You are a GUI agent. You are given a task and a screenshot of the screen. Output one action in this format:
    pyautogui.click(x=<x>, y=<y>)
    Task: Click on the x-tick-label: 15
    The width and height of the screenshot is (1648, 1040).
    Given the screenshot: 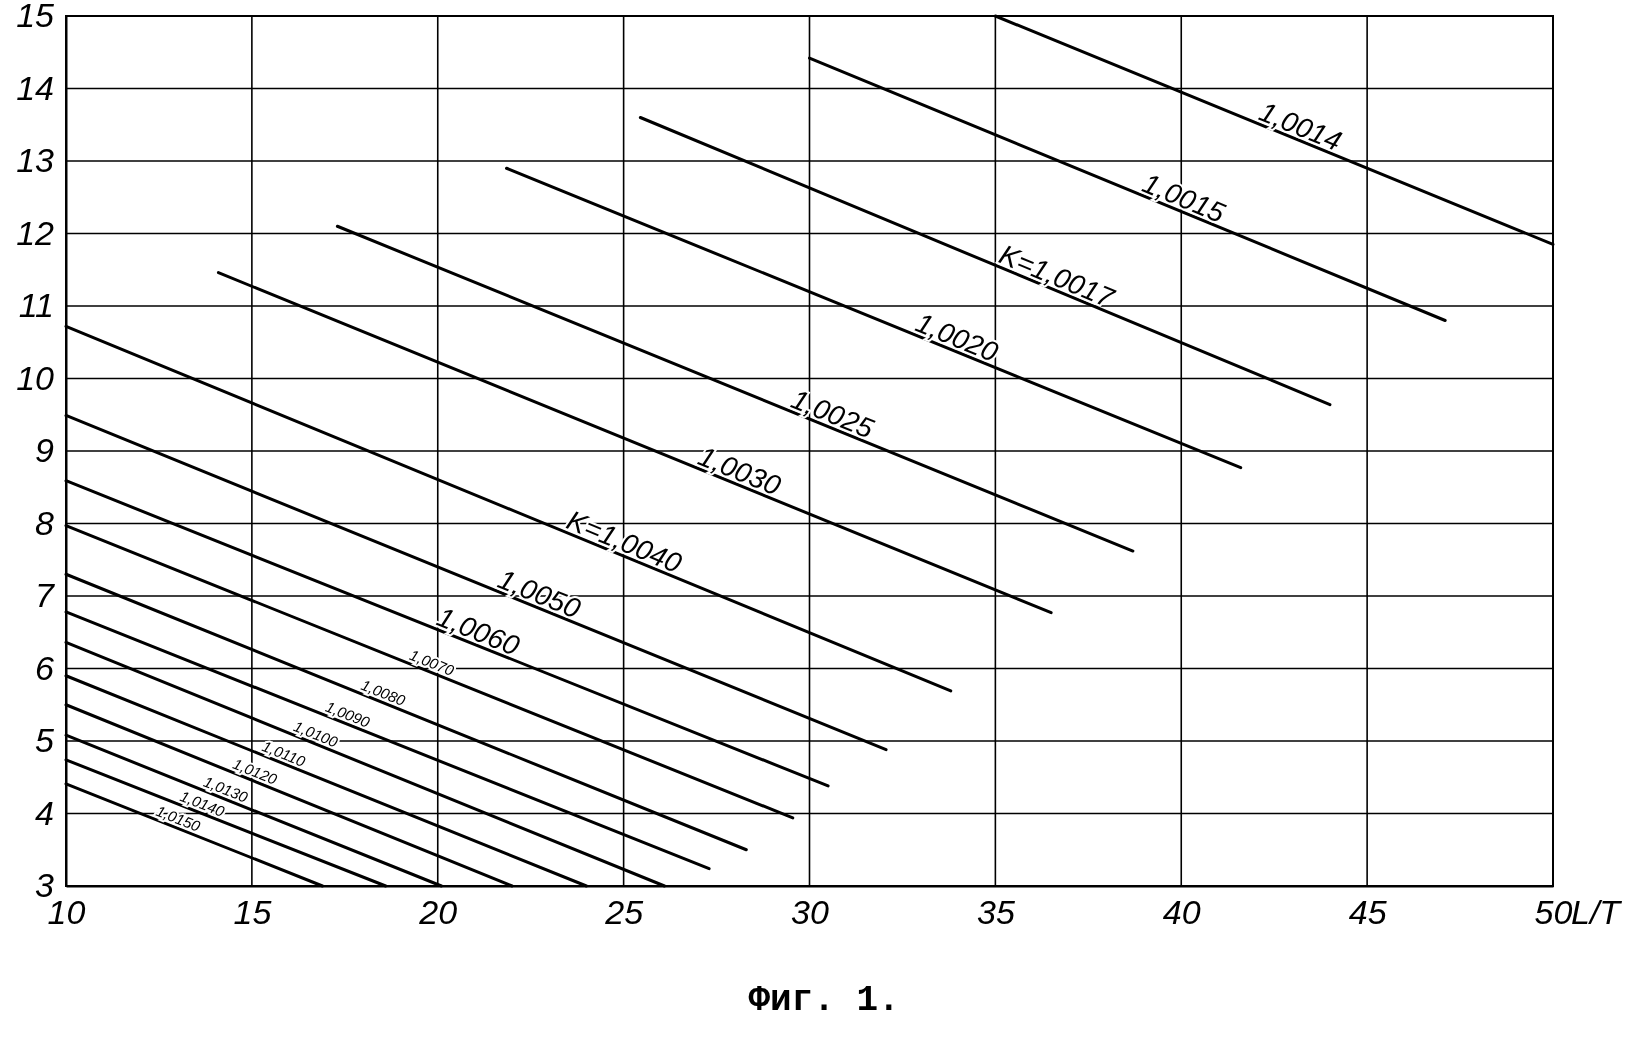 What is the action you would take?
    pyautogui.click(x=252, y=912)
    